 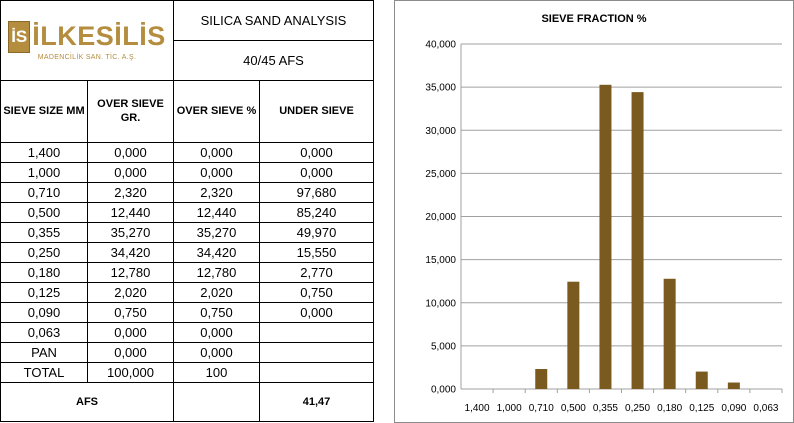 What do you see at coordinates (216, 402) in the screenshot?
I see `afs-empty-cell` at bounding box center [216, 402].